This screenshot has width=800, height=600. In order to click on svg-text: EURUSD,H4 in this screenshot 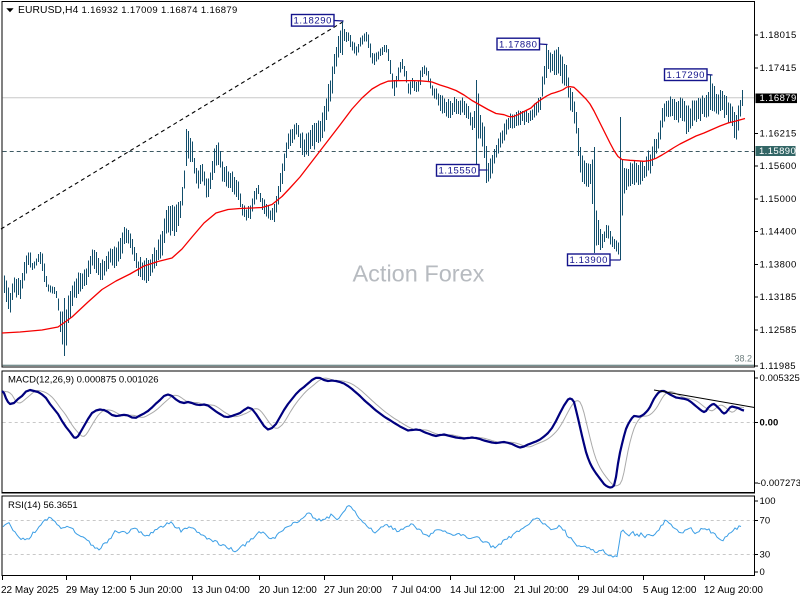, I will do `click(48, 10)`.